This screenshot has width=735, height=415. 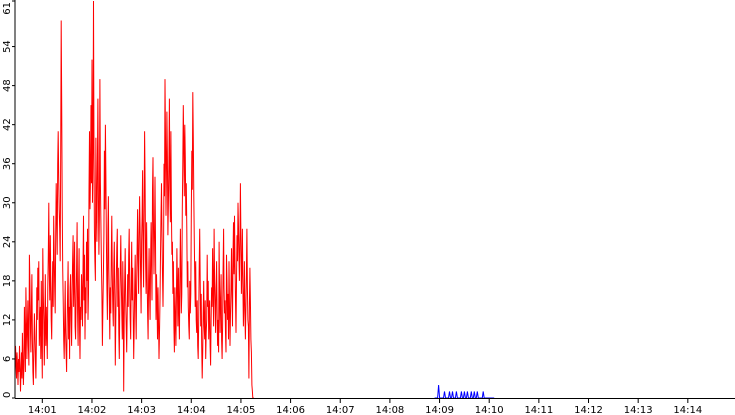 I want to click on x-tick-label: 14:14, so click(x=687, y=410).